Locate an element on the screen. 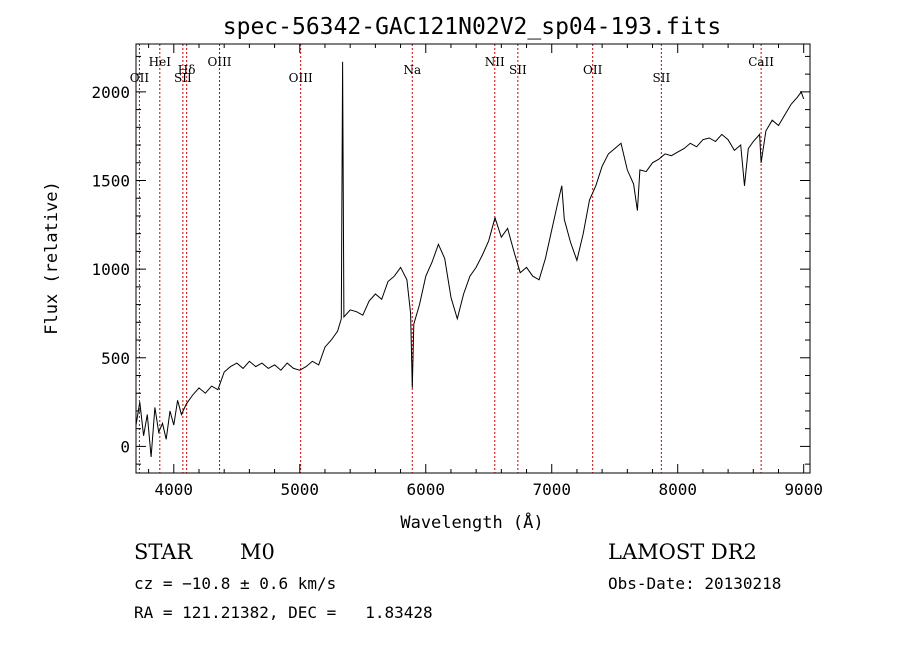  marker-label-5: OIII is located at coordinates (301, 78).